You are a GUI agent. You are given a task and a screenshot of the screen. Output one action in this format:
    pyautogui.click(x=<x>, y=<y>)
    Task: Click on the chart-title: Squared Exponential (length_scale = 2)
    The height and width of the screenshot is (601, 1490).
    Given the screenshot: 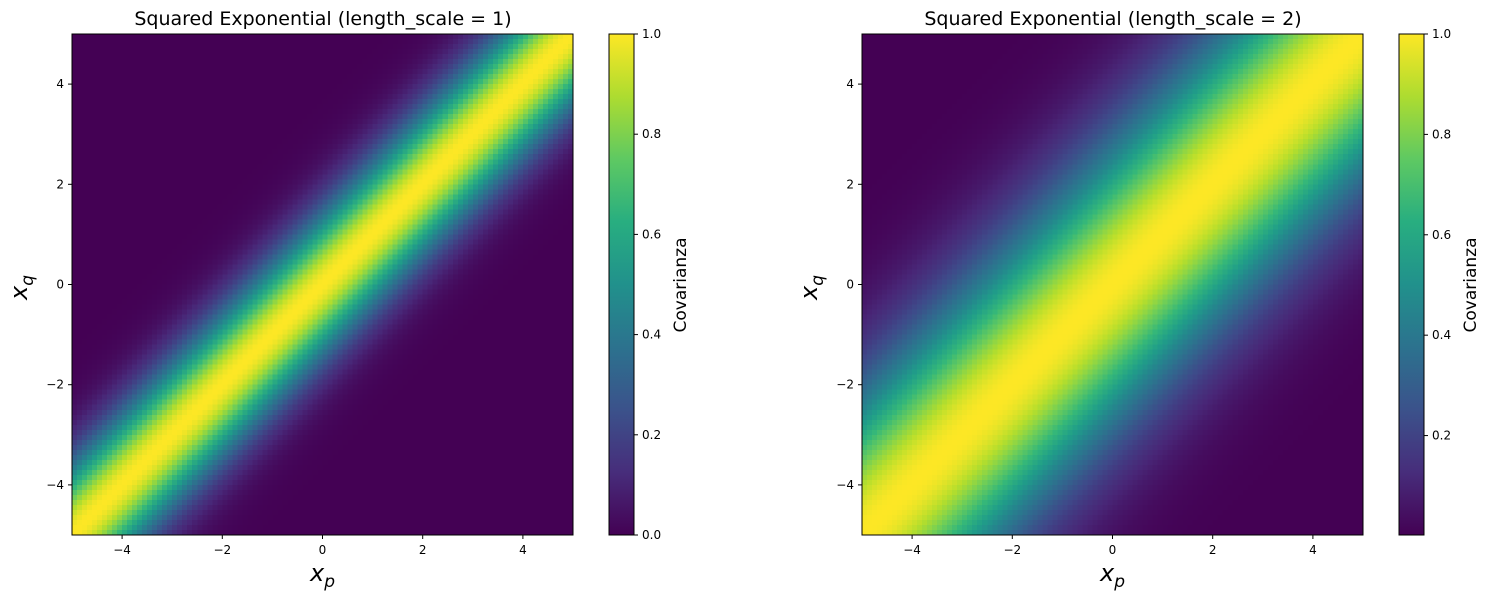 What is the action you would take?
    pyautogui.click(x=1112, y=19)
    